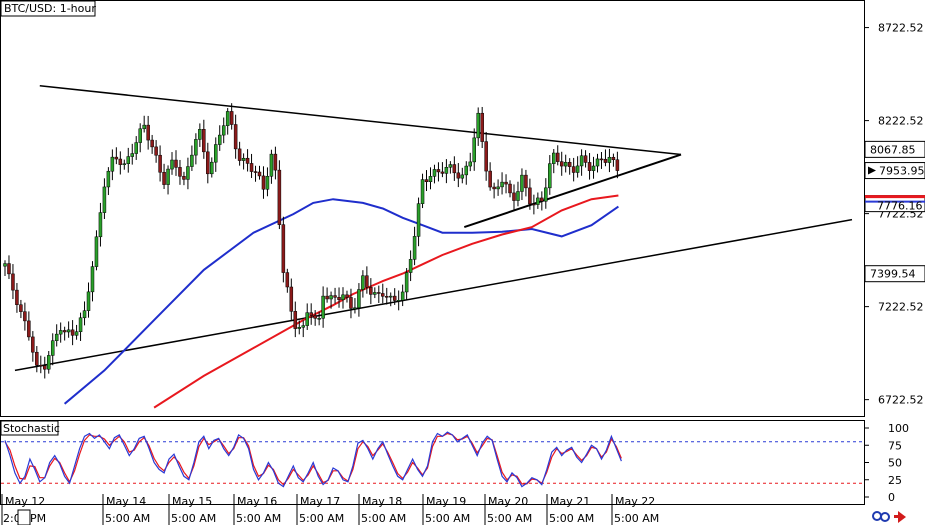  What do you see at coordinates (24, 517) in the screenshot?
I see `time-scroll-box` at bounding box center [24, 517].